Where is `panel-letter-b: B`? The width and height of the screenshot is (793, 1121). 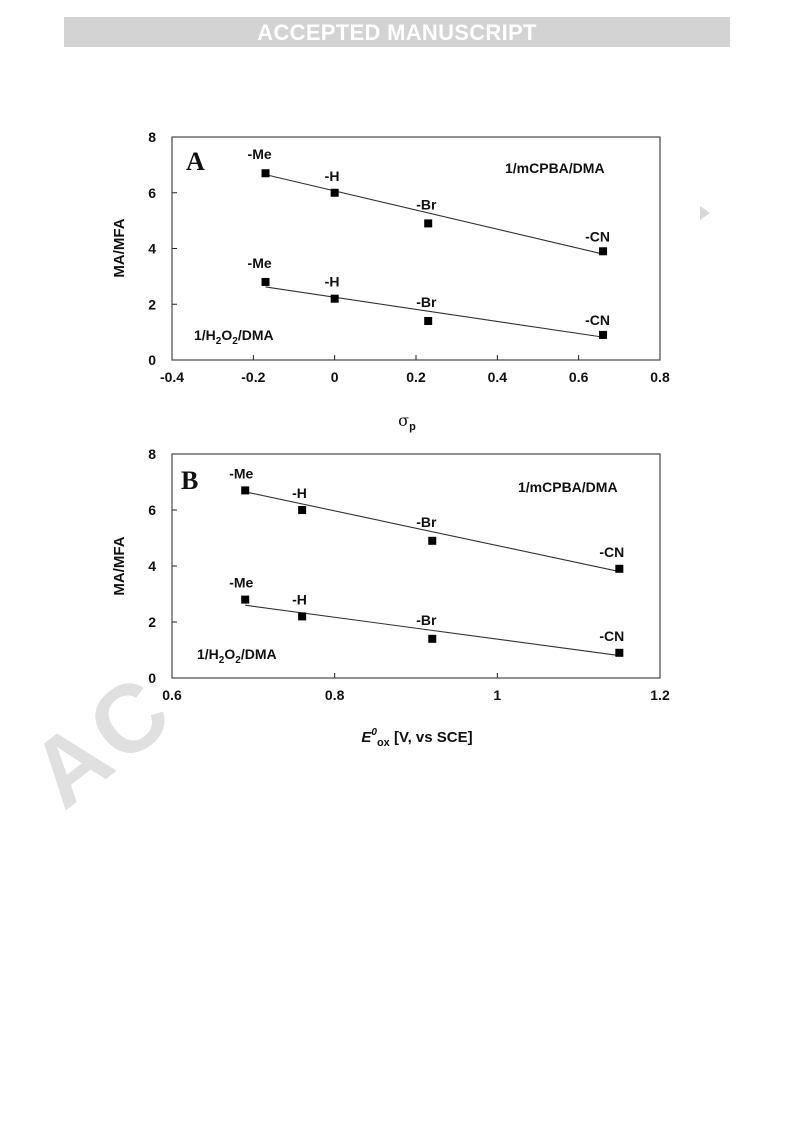 panel-letter-b: B is located at coordinates (189, 480).